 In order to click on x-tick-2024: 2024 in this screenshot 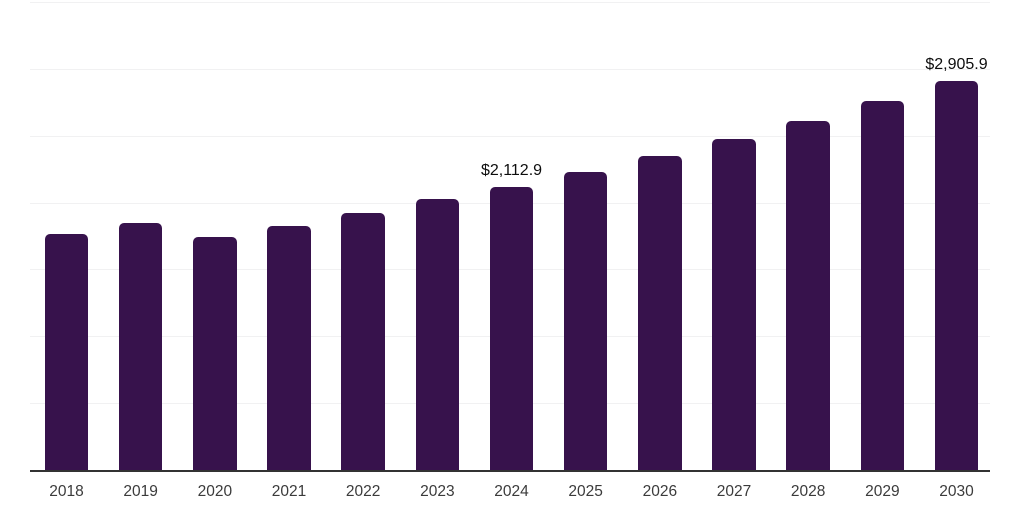, I will do `click(511, 491)`.